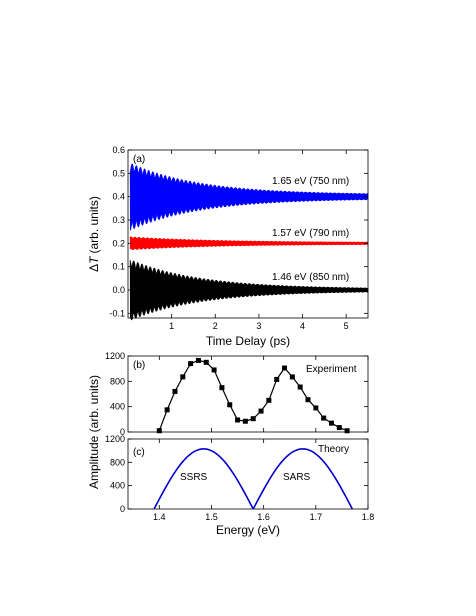  Describe the element at coordinates (253, 395) in the screenshot. I see `panel-b-series` at that location.